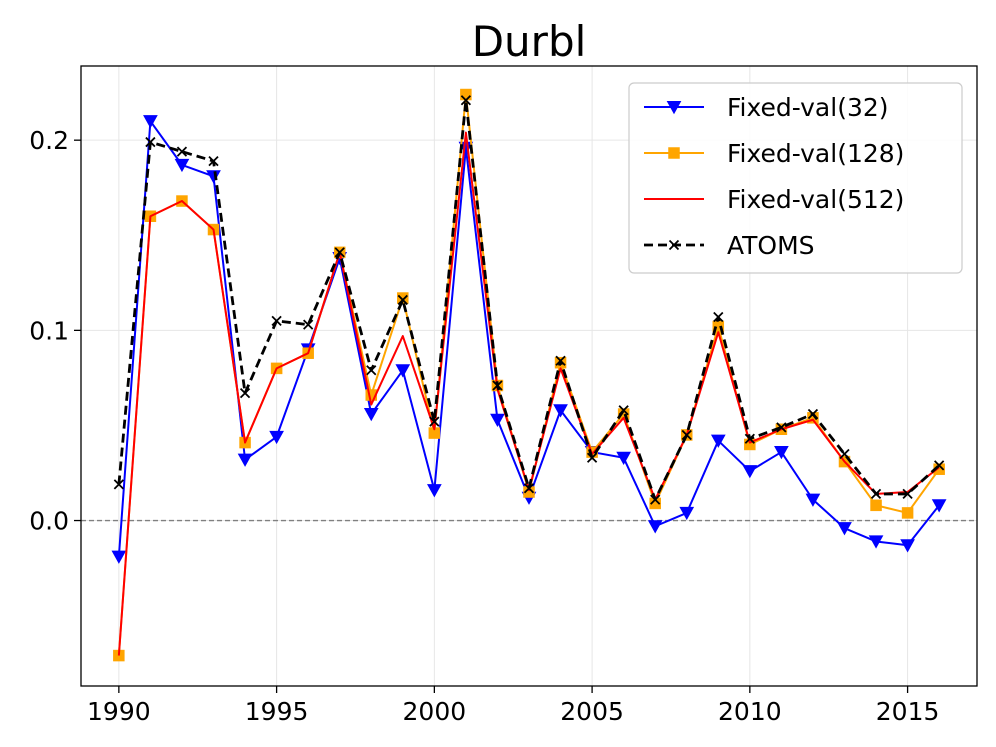  I want to click on x-tick-label: 2005, so click(592, 711).